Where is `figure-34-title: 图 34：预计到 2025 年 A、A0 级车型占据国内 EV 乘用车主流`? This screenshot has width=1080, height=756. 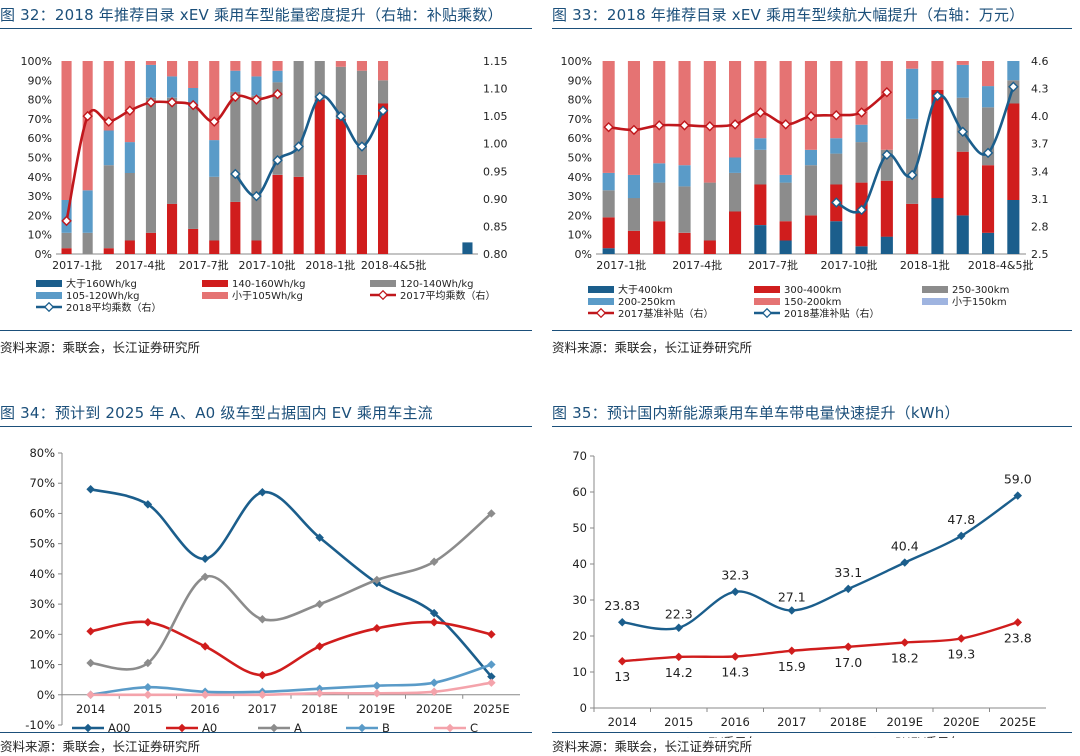 figure-34-title: 图 34：预计到 2025 年 A、A0 级车型占据国内 EV 乘用车主流 is located at coordinates (216, 413).